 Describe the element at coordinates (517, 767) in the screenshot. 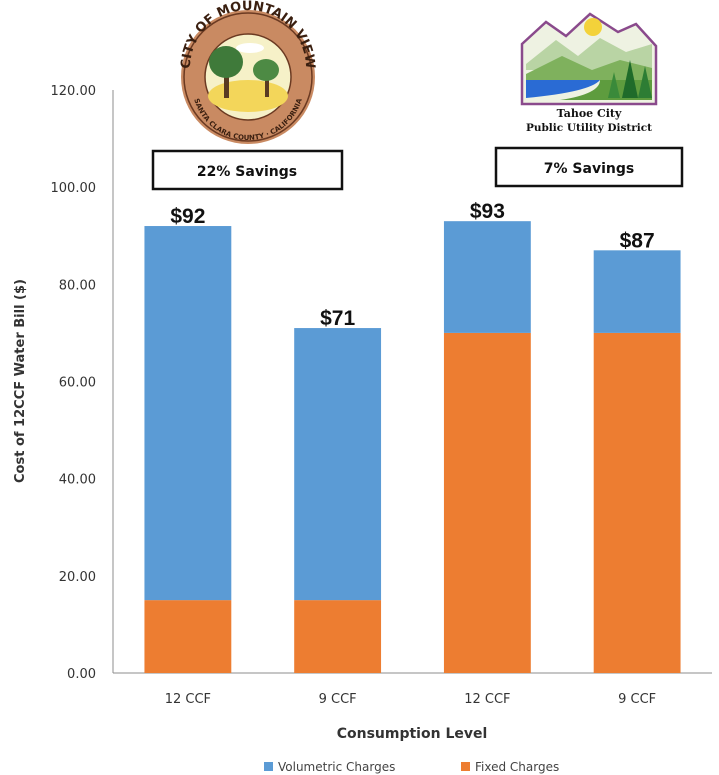

I see `legend-label-fixed: Fixed Charges` at that location.